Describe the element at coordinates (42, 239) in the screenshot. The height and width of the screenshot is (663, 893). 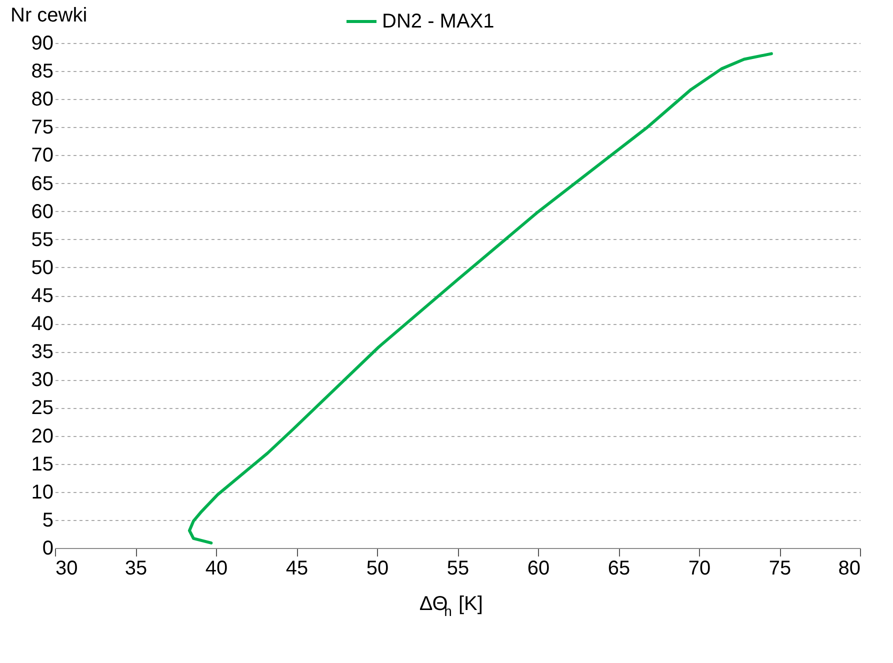
I see `y-tick-label: 55` at that location.